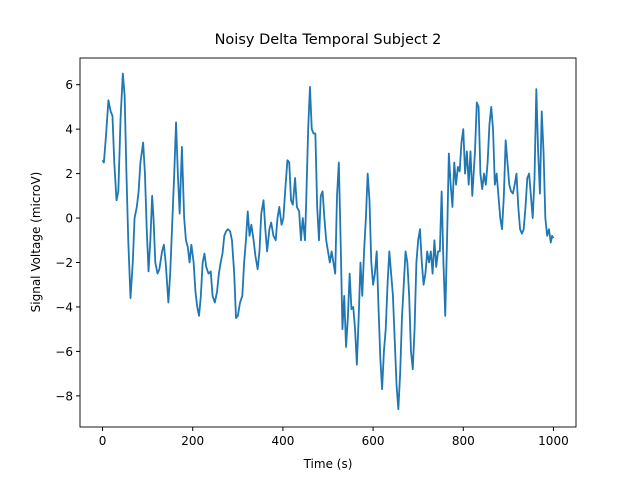  Describe the element at coordinates (64, 352) in the screenshot. I see `y-tick-label: −6` at that location.